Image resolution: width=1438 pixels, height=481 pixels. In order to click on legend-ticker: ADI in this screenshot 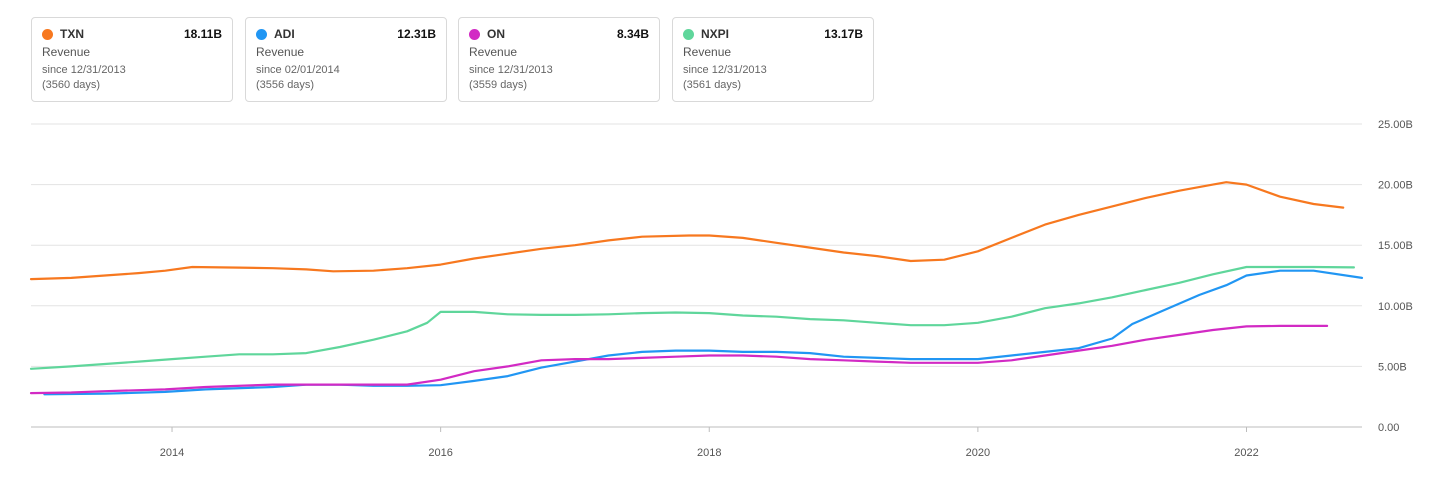, I will do `click(284, 34)`.